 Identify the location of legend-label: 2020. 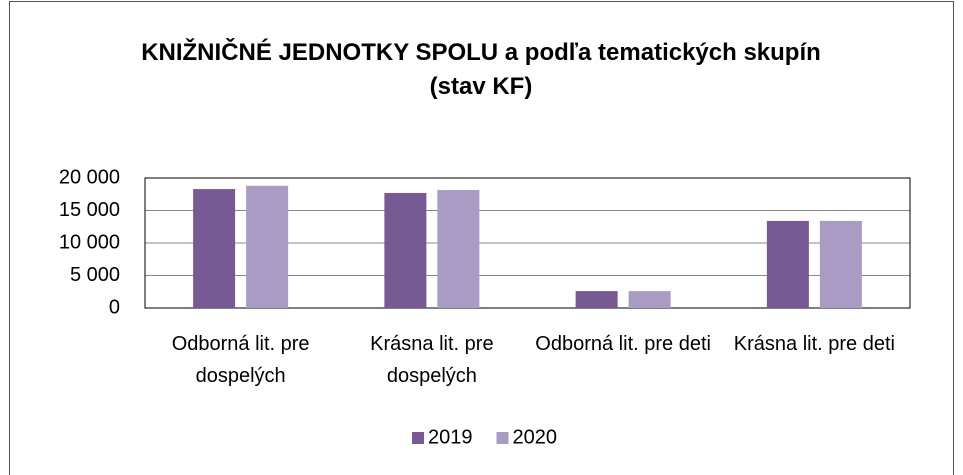
(535, 437).